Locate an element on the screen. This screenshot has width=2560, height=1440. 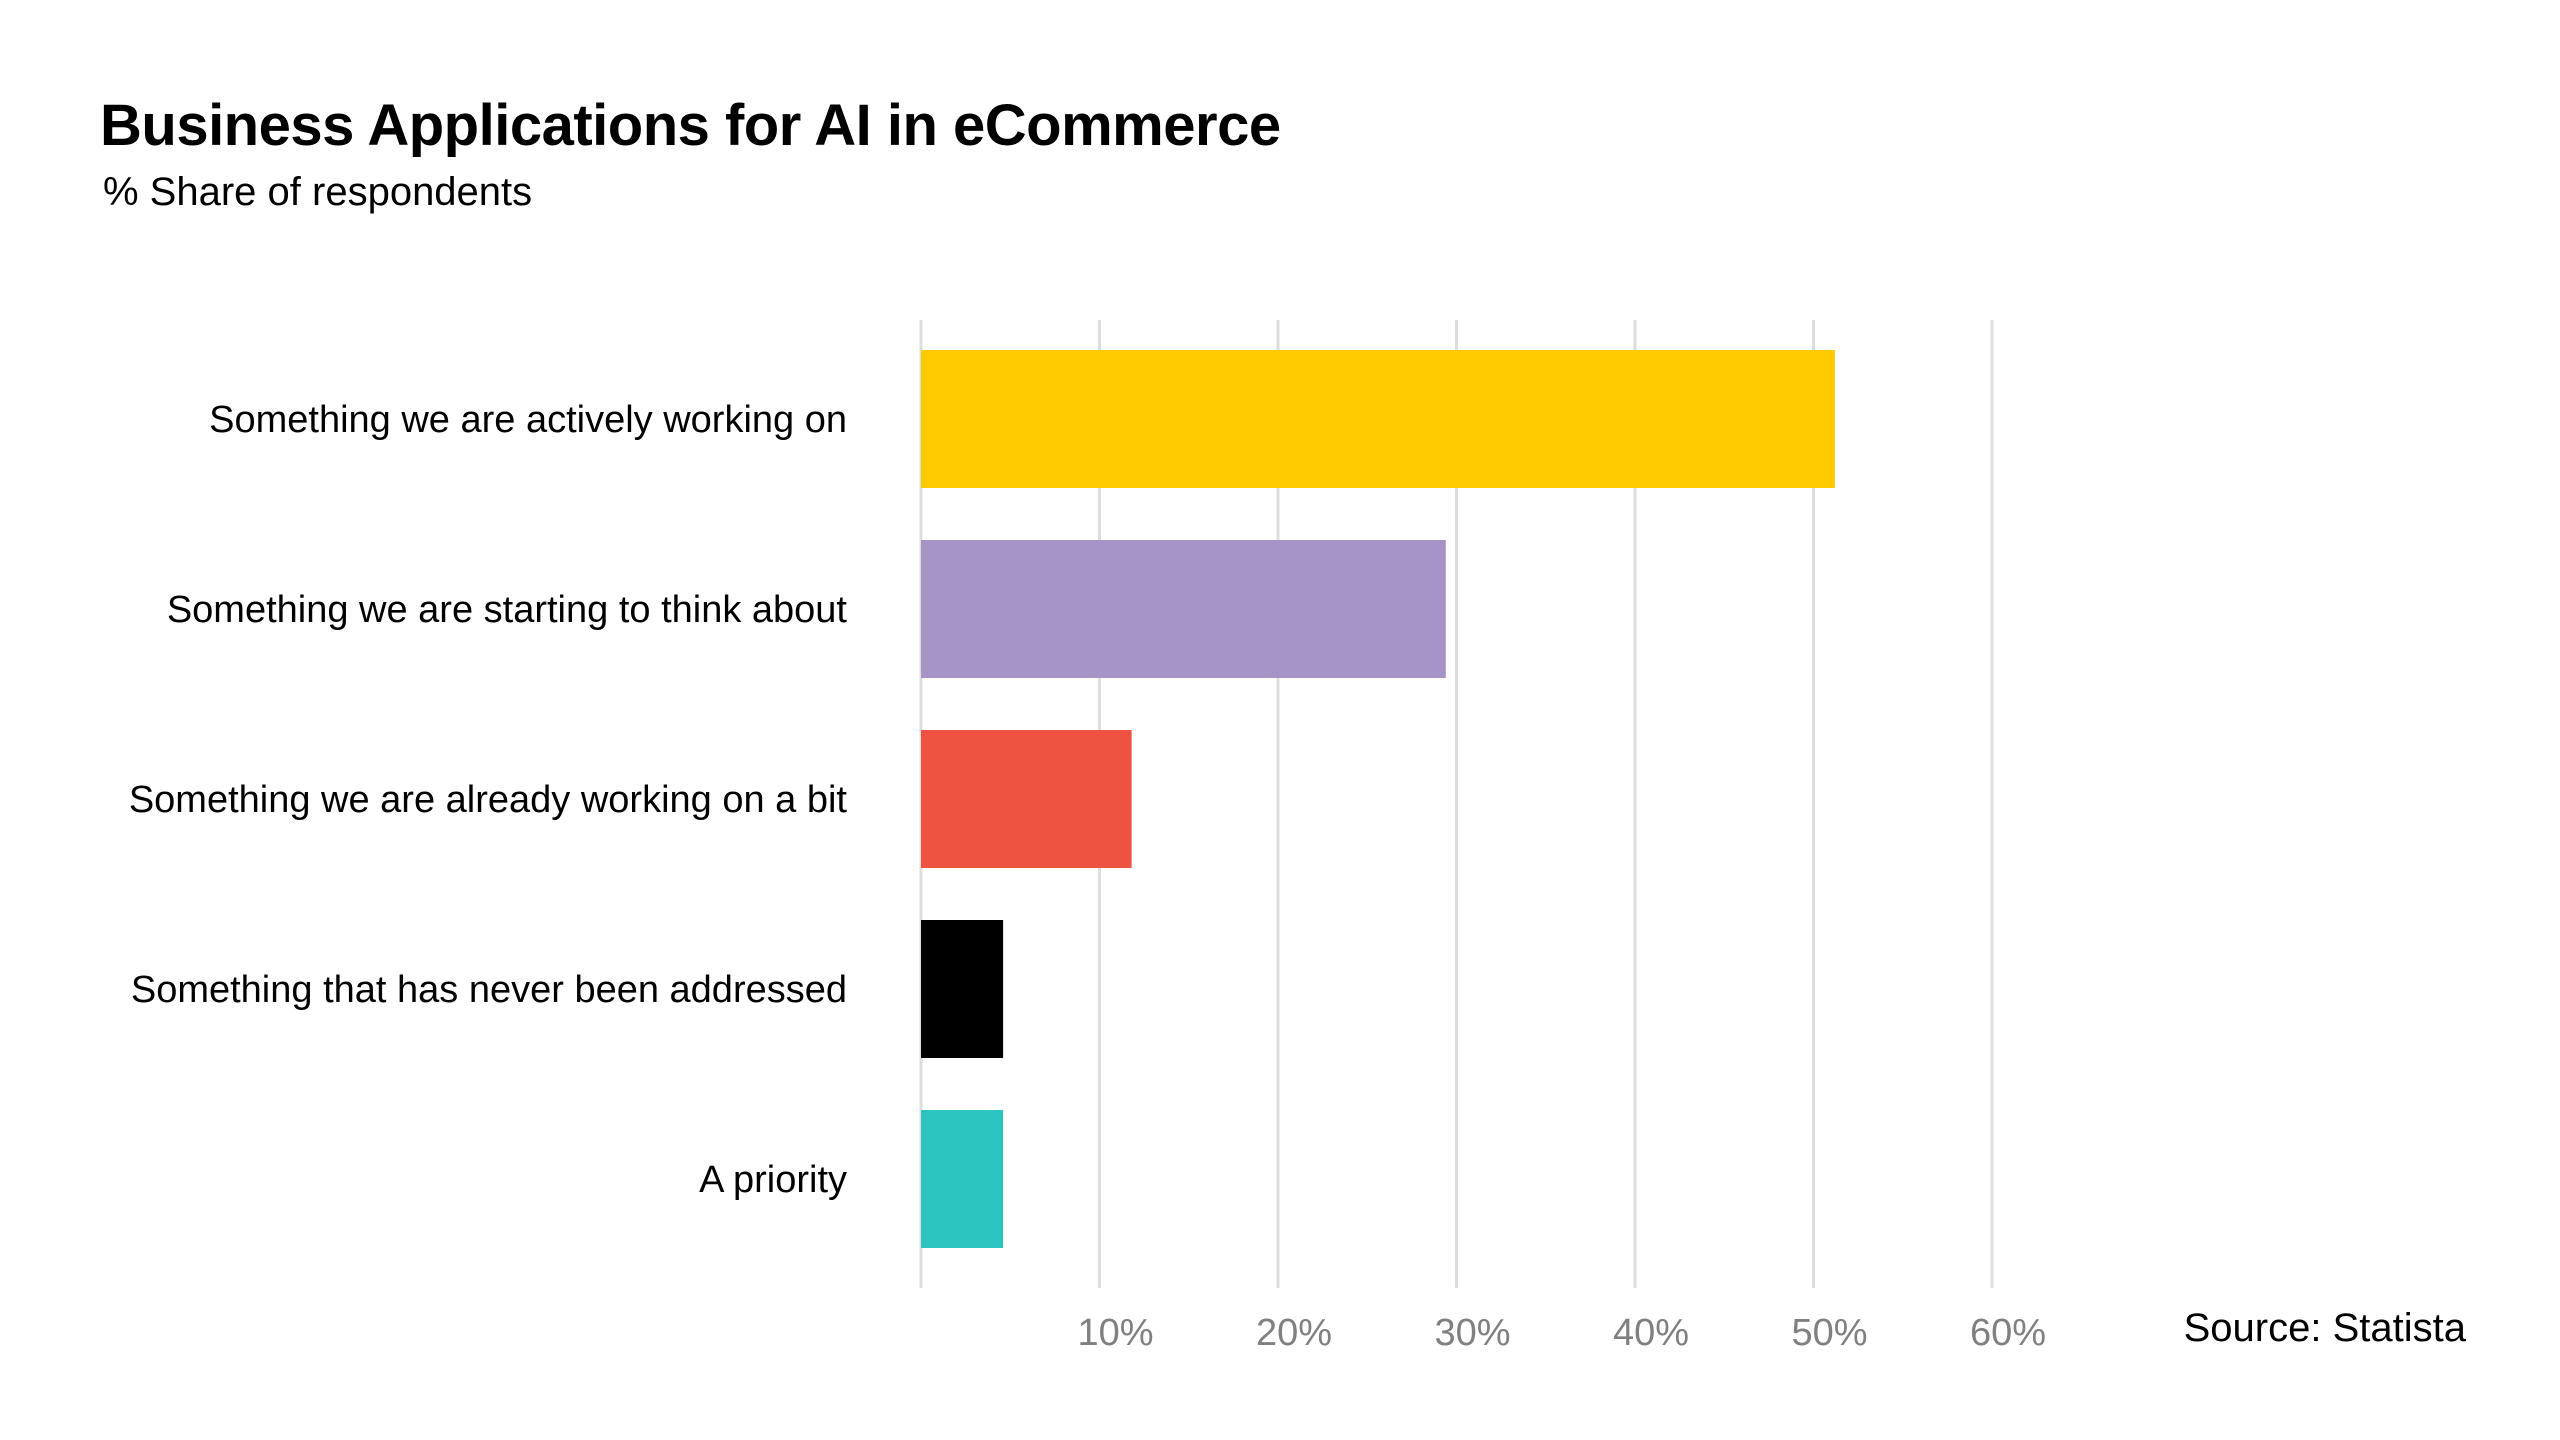
category-label: Something we are actively working on is located at coordinates (528, 420).